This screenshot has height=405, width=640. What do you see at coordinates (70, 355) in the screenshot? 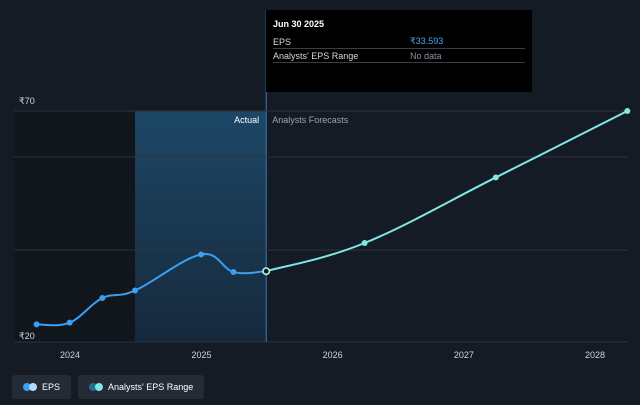
I see `x-tick-2024: 2024` at bounding box center [70, 355].